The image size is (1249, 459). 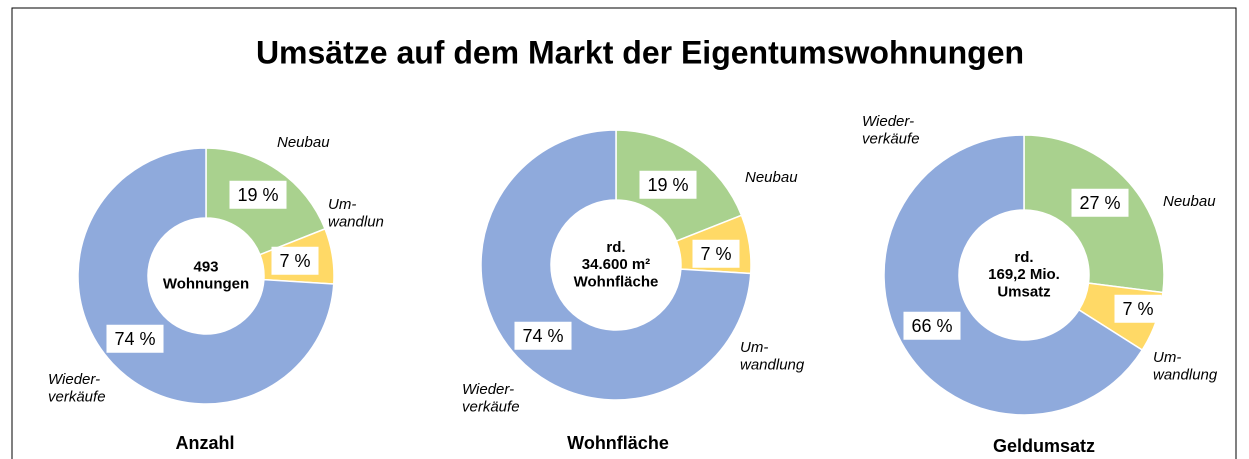 I want to click on donut-segment, so click(x=1013, y=275).